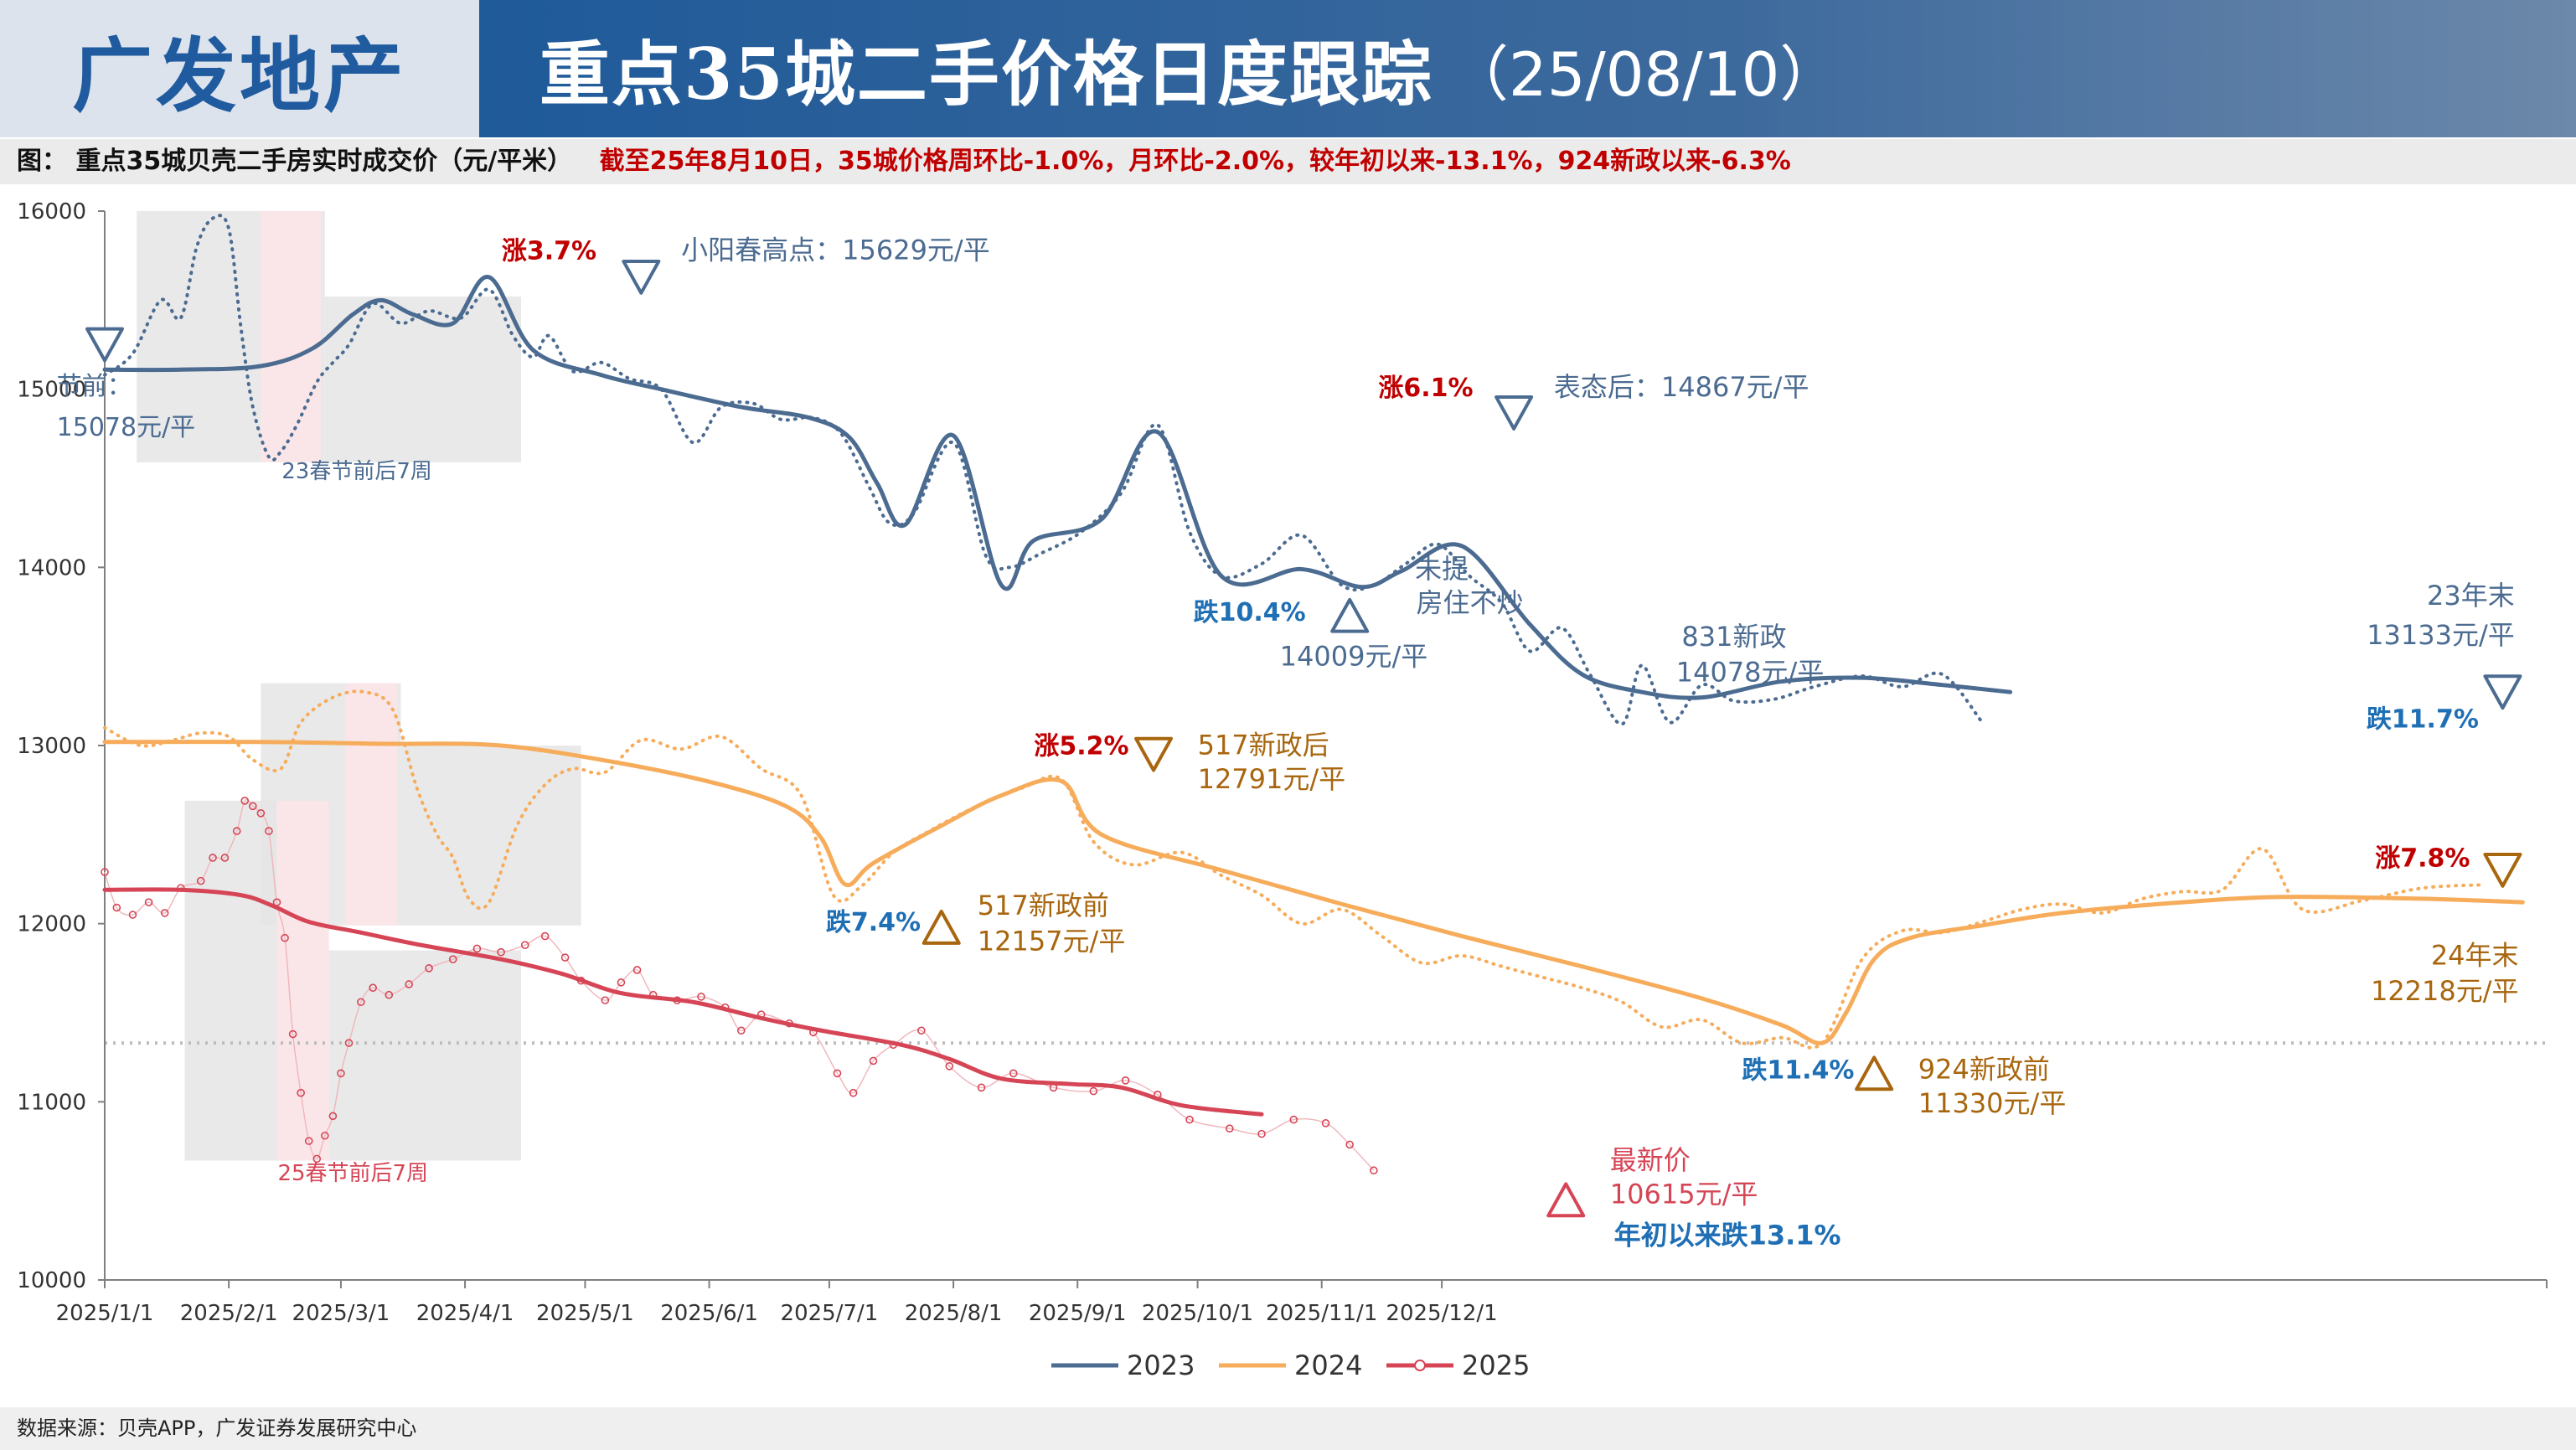  What do you see at coordinates (1425, 388) in the screenshot?
I see `chart-annotation: 涨6.1%` at bounding box center [1425, 388].